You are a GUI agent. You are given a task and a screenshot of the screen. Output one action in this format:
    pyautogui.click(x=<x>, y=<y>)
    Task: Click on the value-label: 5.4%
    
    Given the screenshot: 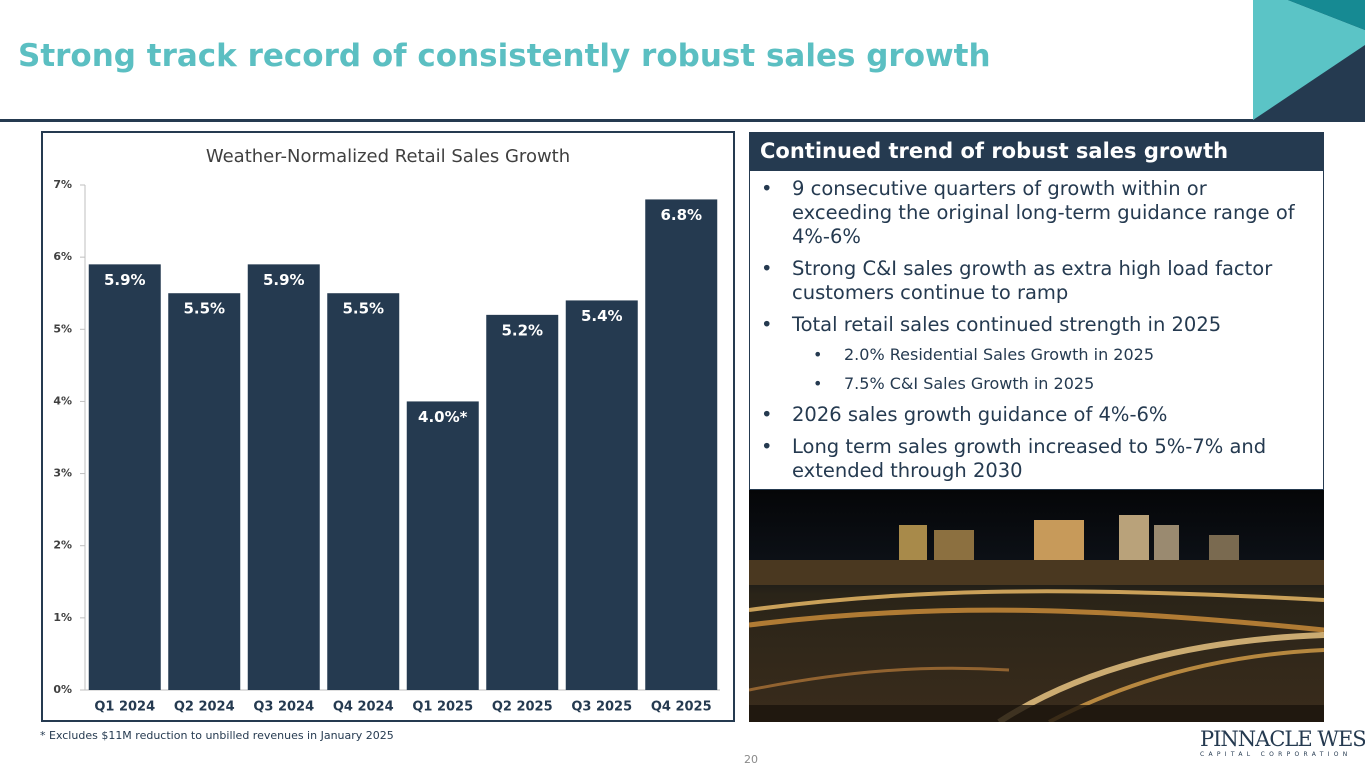 What is the action you would take?
    pyautogui.click(x=602, y=316)
    